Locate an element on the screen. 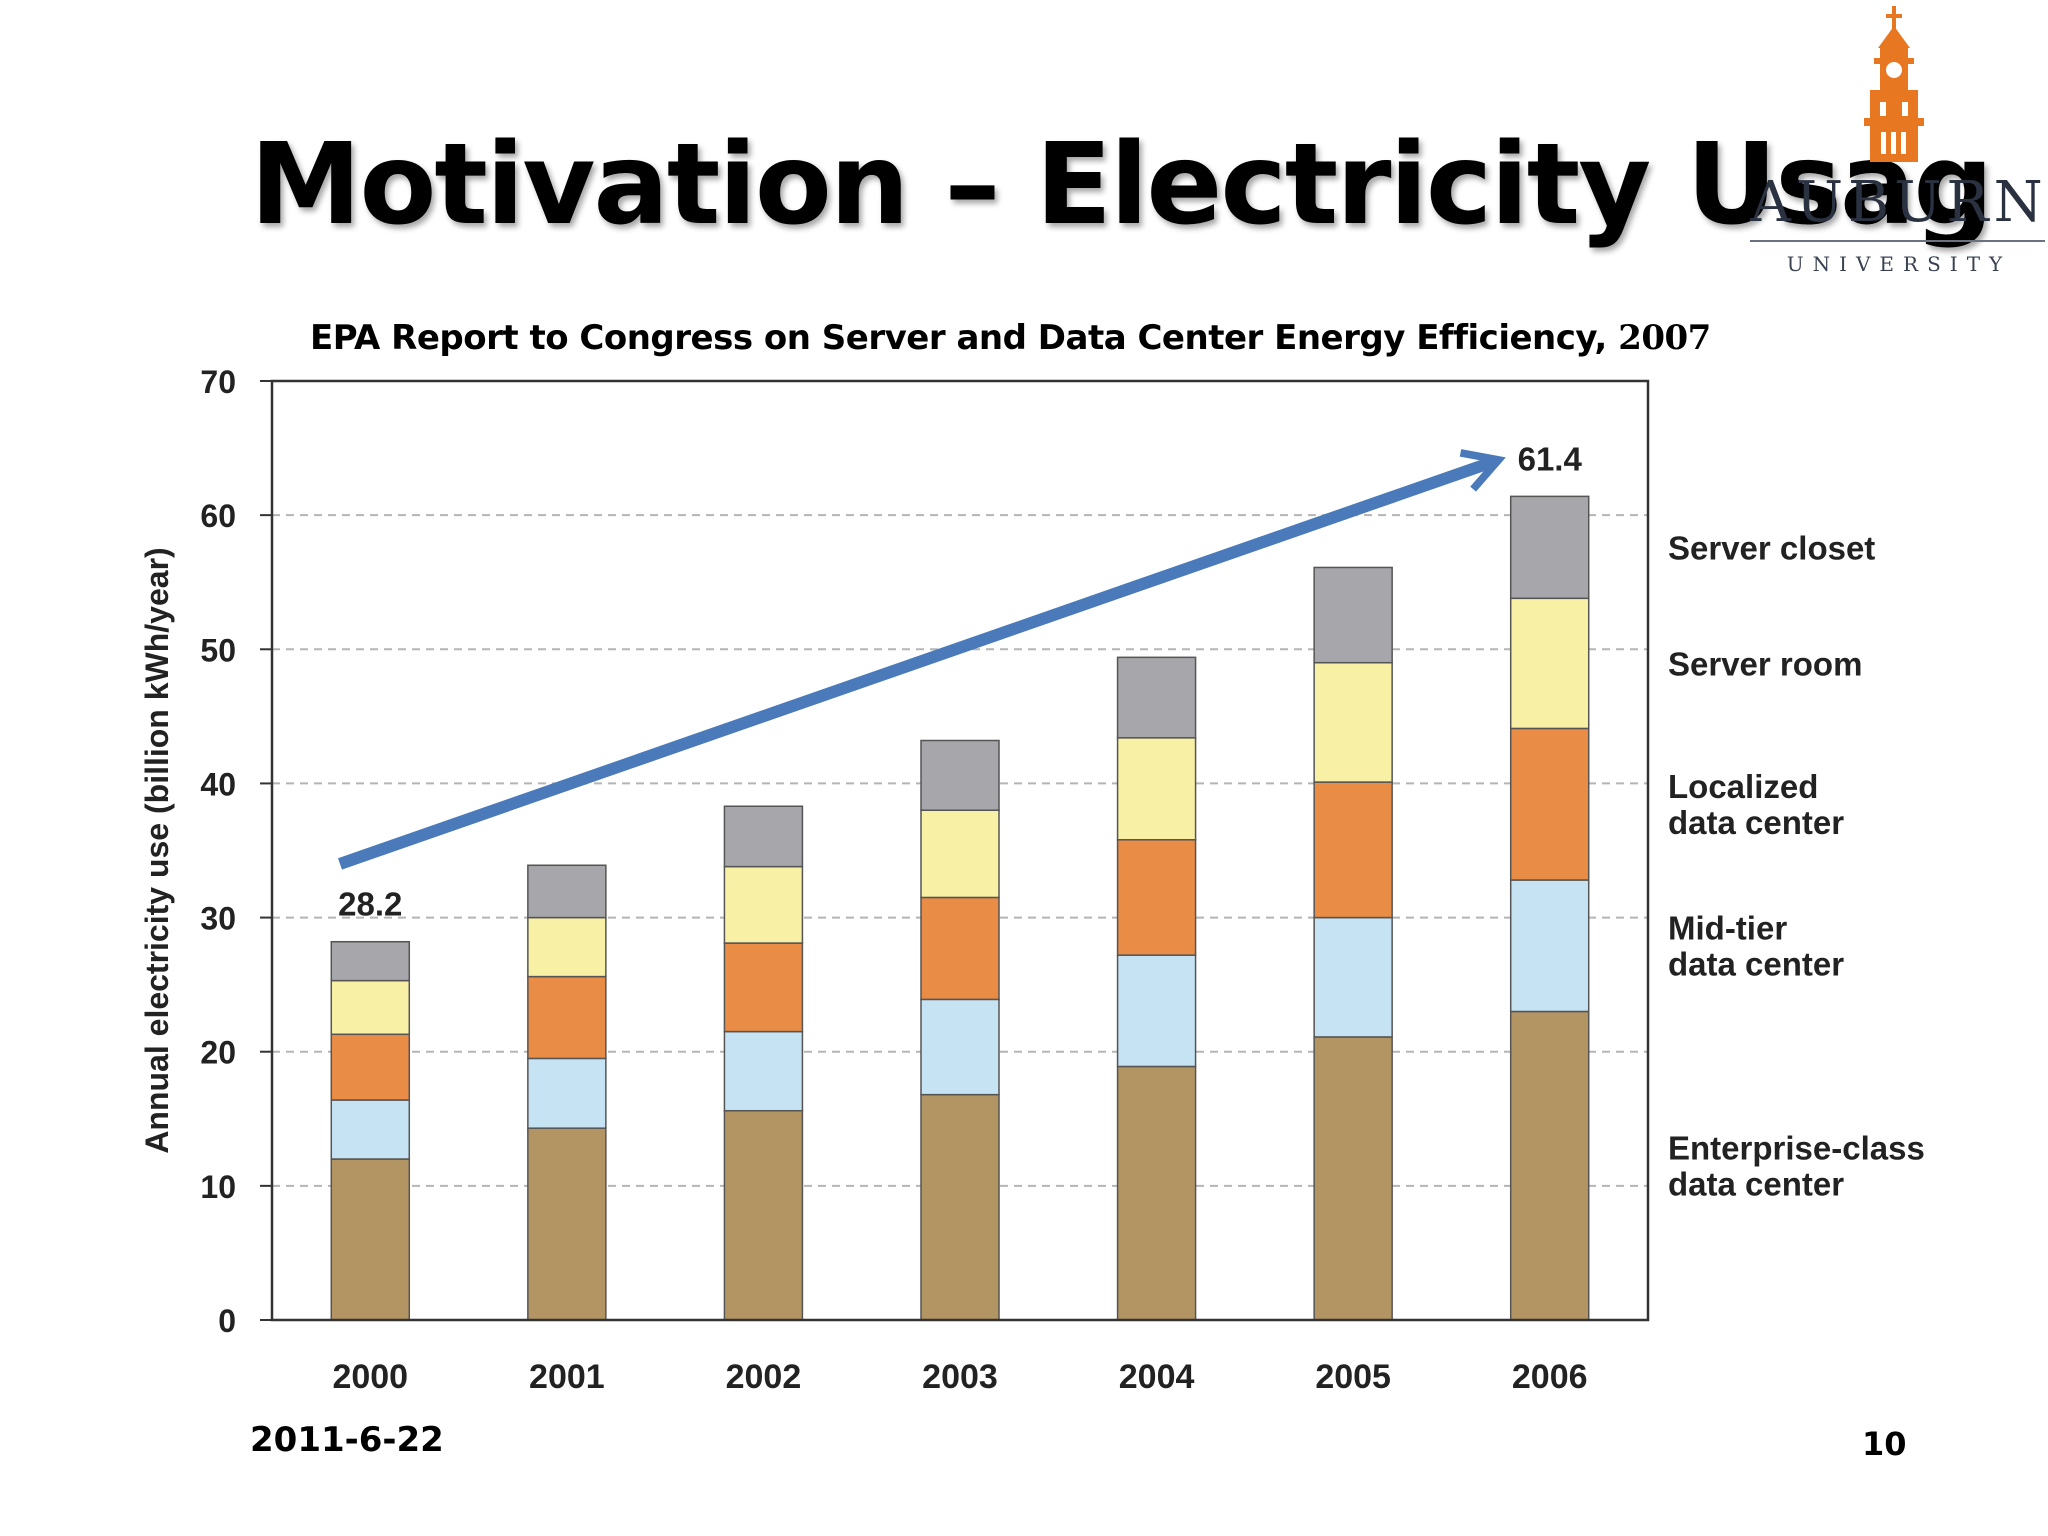 The height and width of the screenshot is (1536, 2048). logo-wordmark: AUBURN is located at coordinates (1899, 202).